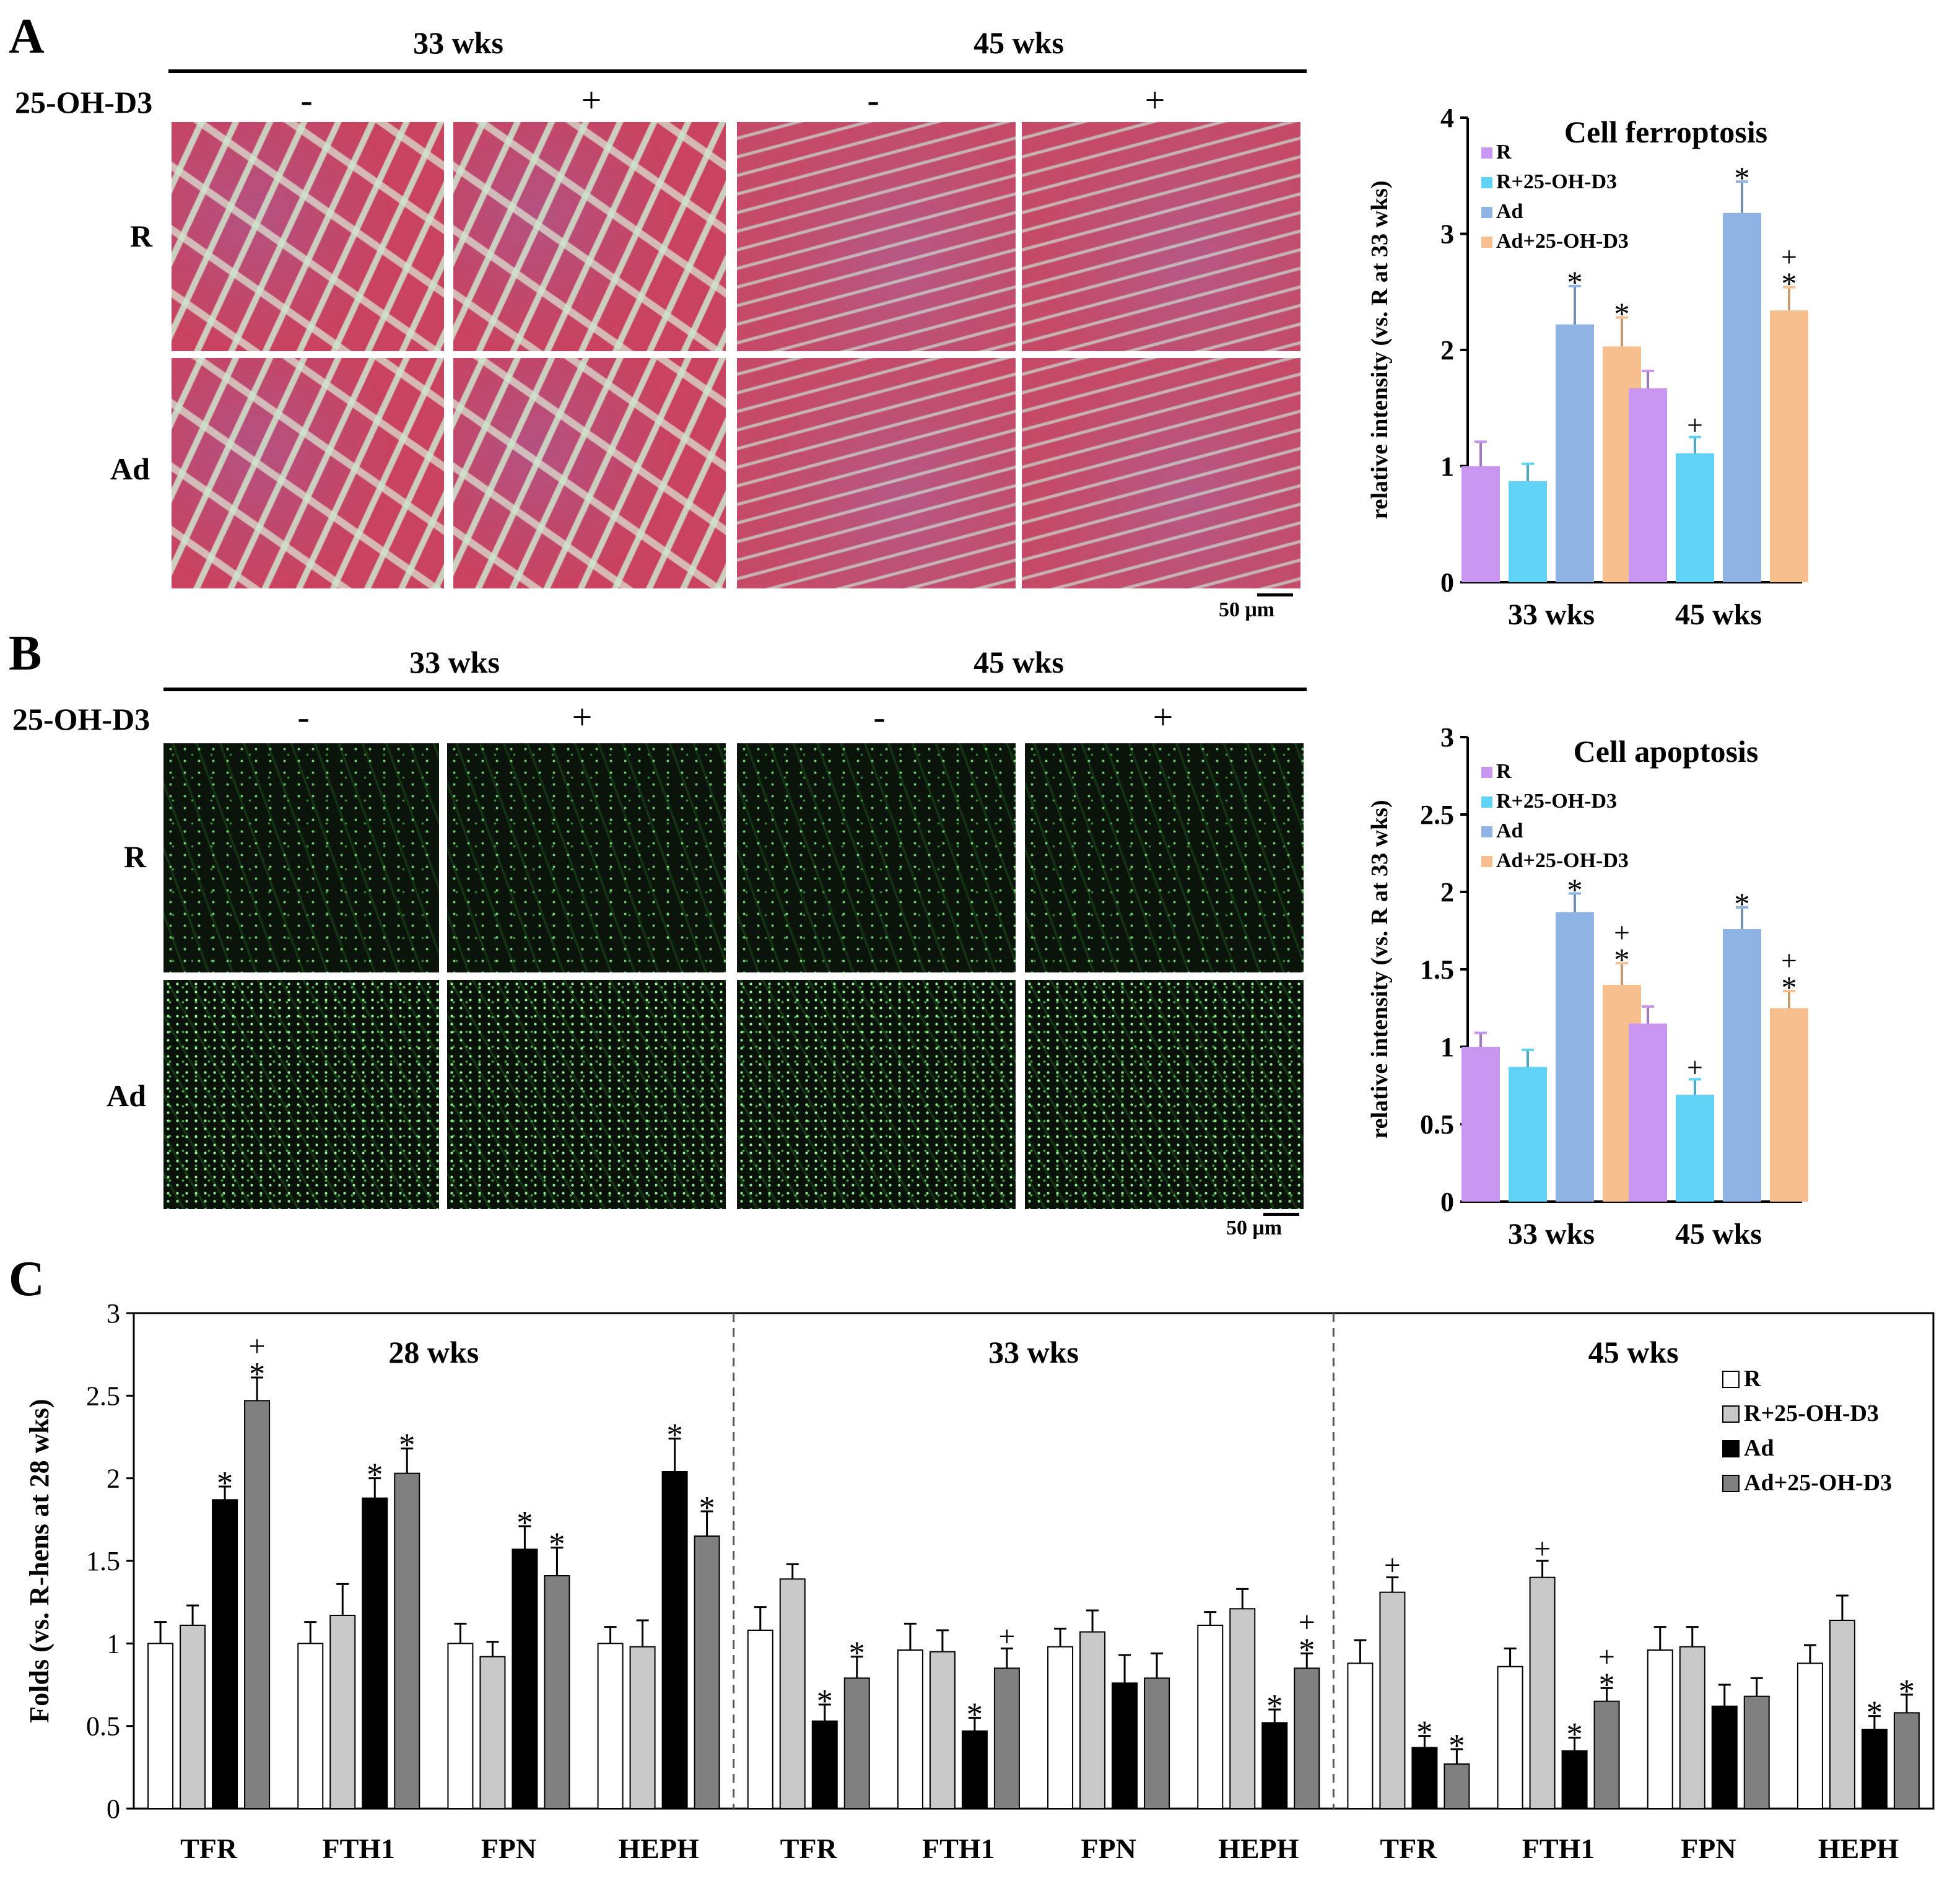 The height and width of the screenshot is (1878, 1960). What do you see at coordinates (1709, 1848) in the screenshot?
I see `x-tick-label: FPN` at bounding box center [1709, 1848].